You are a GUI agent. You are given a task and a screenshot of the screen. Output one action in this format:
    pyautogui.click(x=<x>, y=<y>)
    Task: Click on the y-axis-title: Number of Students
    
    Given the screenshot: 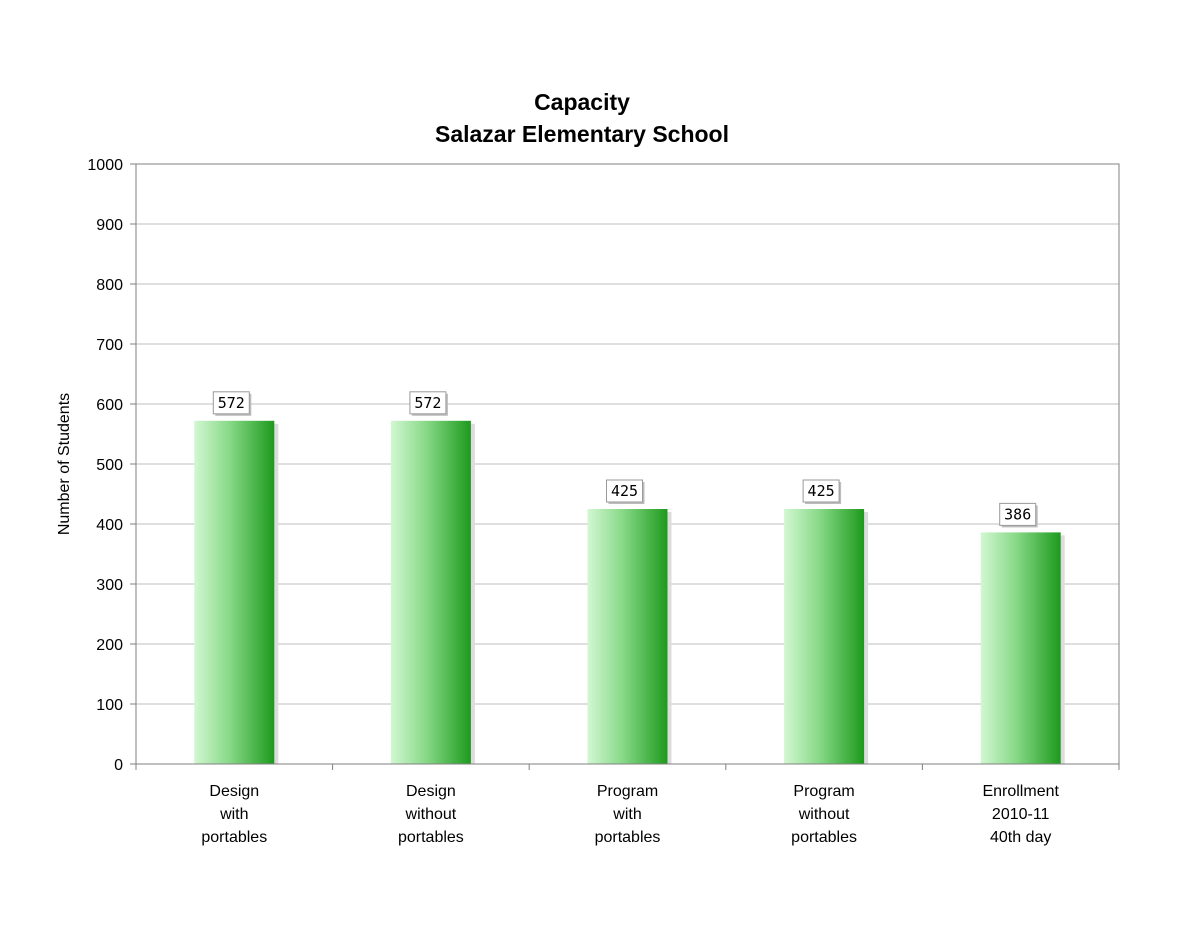 What is the action you would take?
    pyautogui.click(x=64, y=464)
    